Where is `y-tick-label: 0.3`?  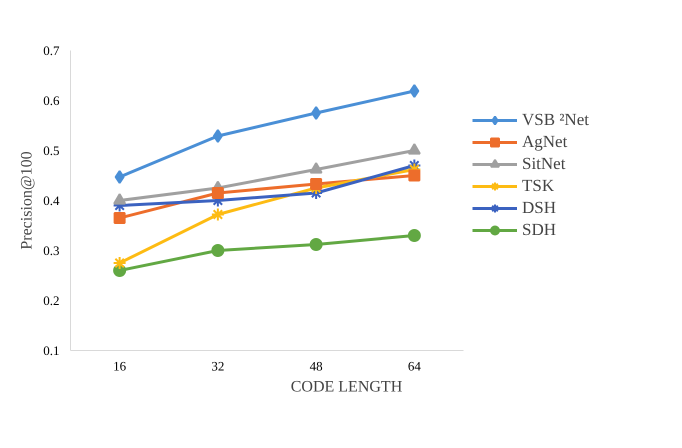
y-tick-label: 0.3 is located at coordinates (51, 250).